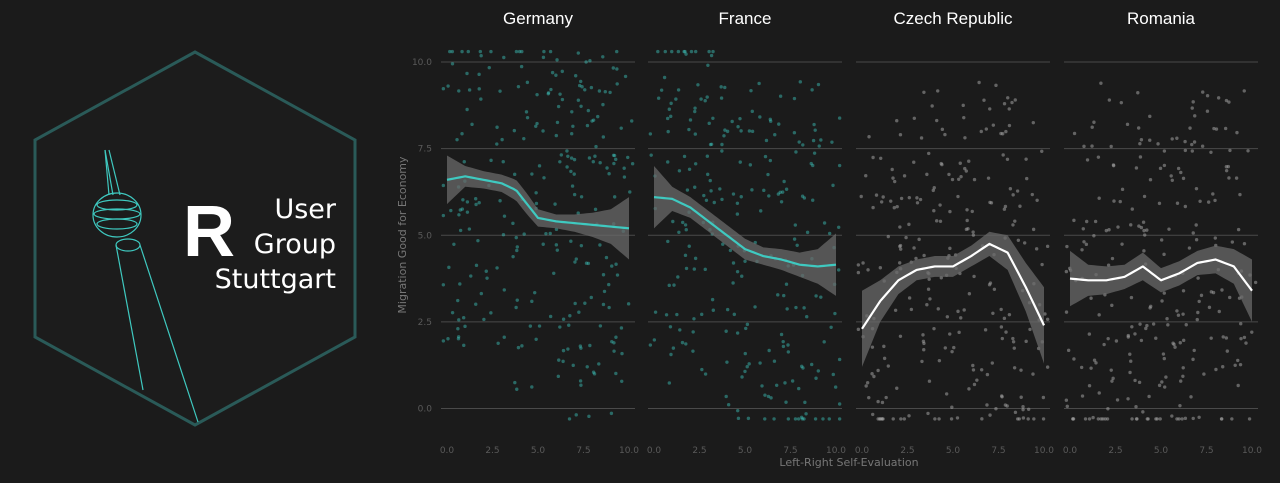 The height and width of the screenshot is (483, 1280). I want to click on y-tick-label: 7.5, so click(425, 150).